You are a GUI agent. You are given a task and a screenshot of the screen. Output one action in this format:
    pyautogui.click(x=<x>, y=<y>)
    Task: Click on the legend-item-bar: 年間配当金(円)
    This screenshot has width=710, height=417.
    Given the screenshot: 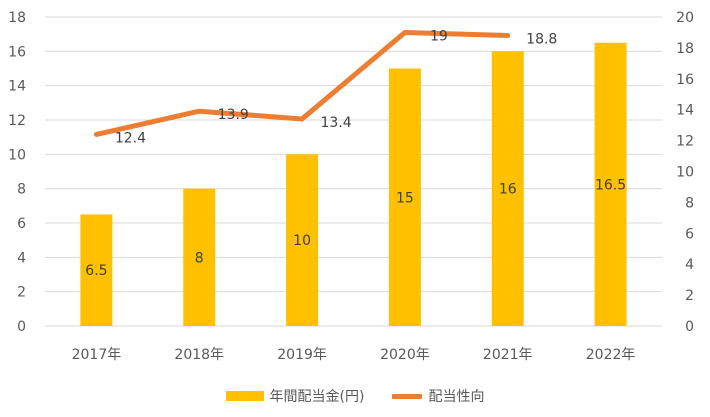 What is the action you would take?
    pyautogui.click(x=295, y=396)
    